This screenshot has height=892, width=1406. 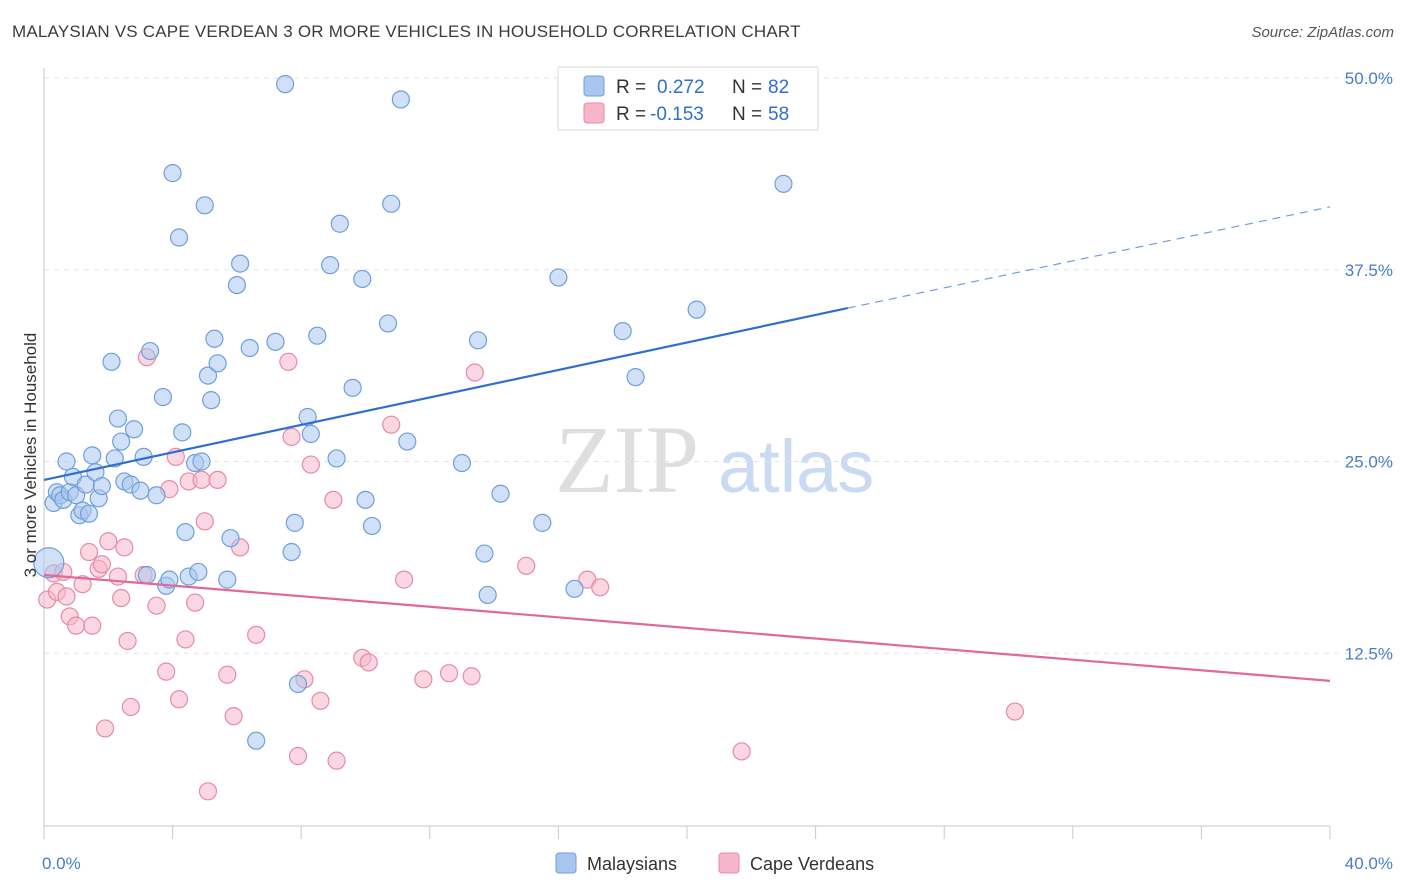 What do you see at coordinates (1322, 32) in the screenshot?
I see `source-label: Source: ZipAtlas.com` at bounding box center [1322, 32].